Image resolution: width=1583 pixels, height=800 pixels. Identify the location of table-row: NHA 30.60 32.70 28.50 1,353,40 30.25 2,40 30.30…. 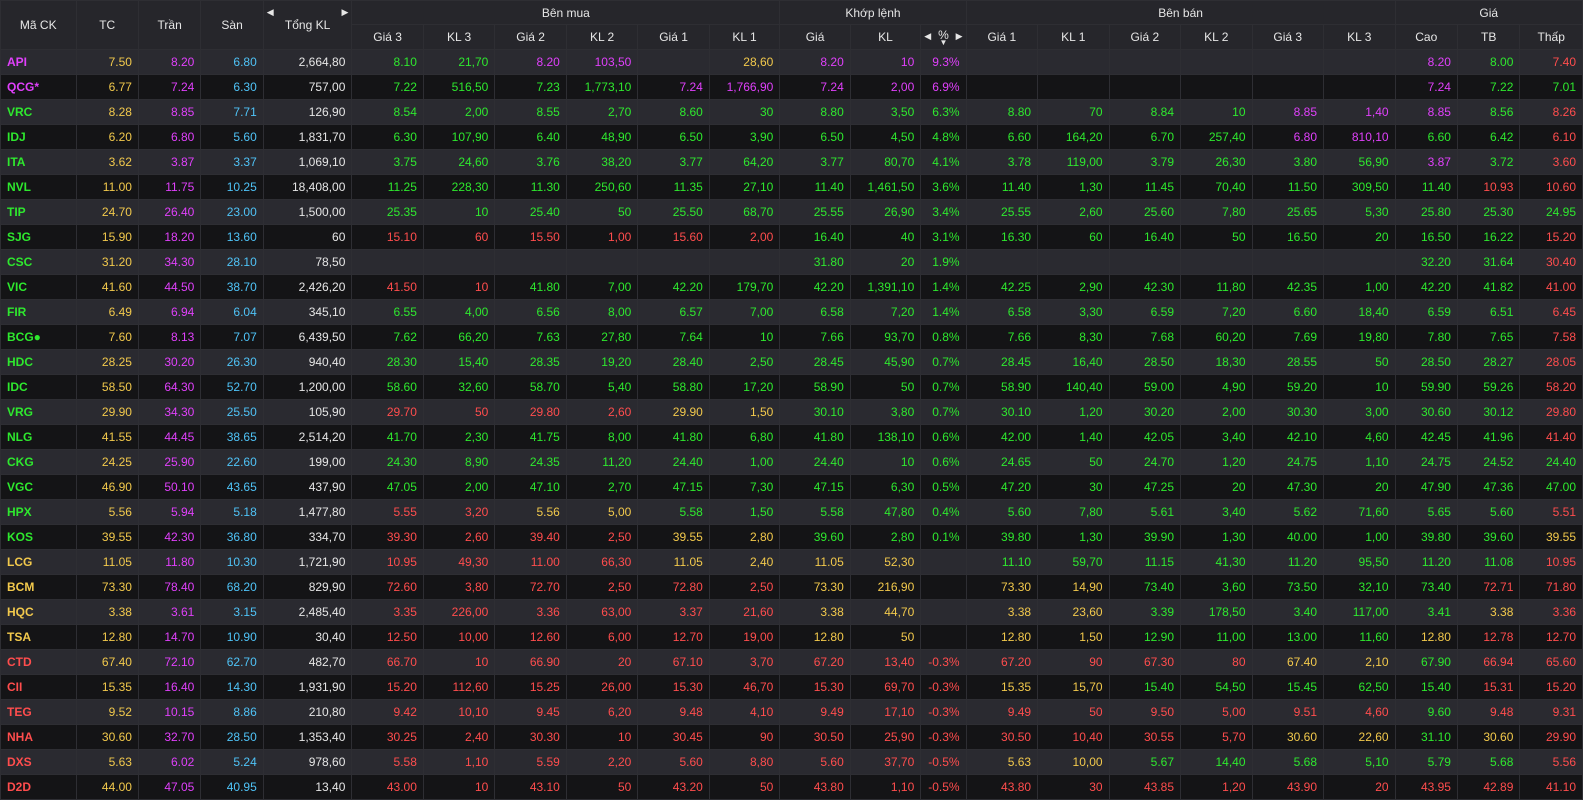
(791, 737).